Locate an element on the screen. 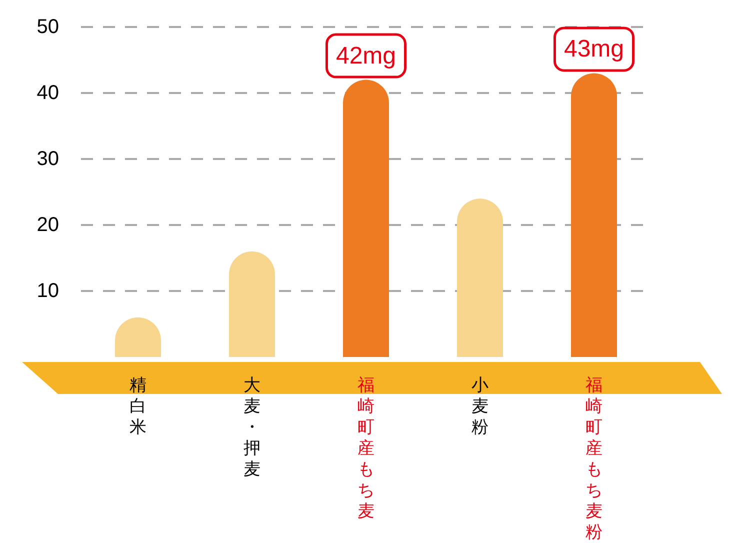  x-tick-label: 大麦・押麦 is located at coordinates (252, 428).